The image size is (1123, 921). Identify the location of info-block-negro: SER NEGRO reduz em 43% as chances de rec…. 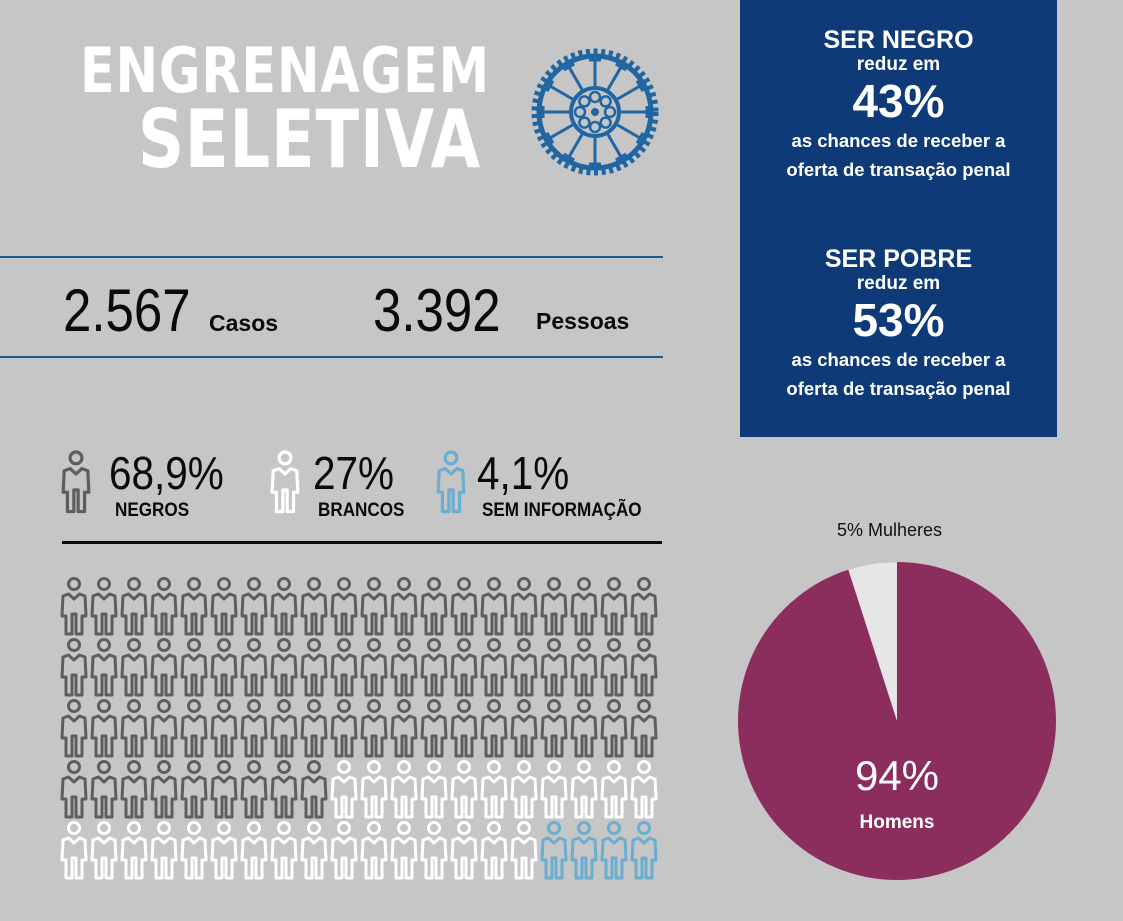
(898, 105).